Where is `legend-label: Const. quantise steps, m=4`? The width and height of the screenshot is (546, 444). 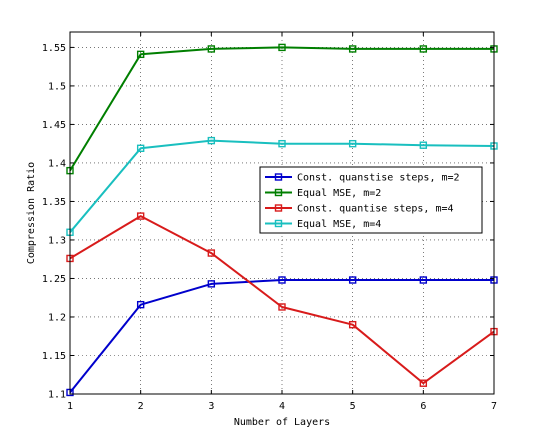
legend-label: Const. quantise steps, m=4 is located at coordinates (375, 209).